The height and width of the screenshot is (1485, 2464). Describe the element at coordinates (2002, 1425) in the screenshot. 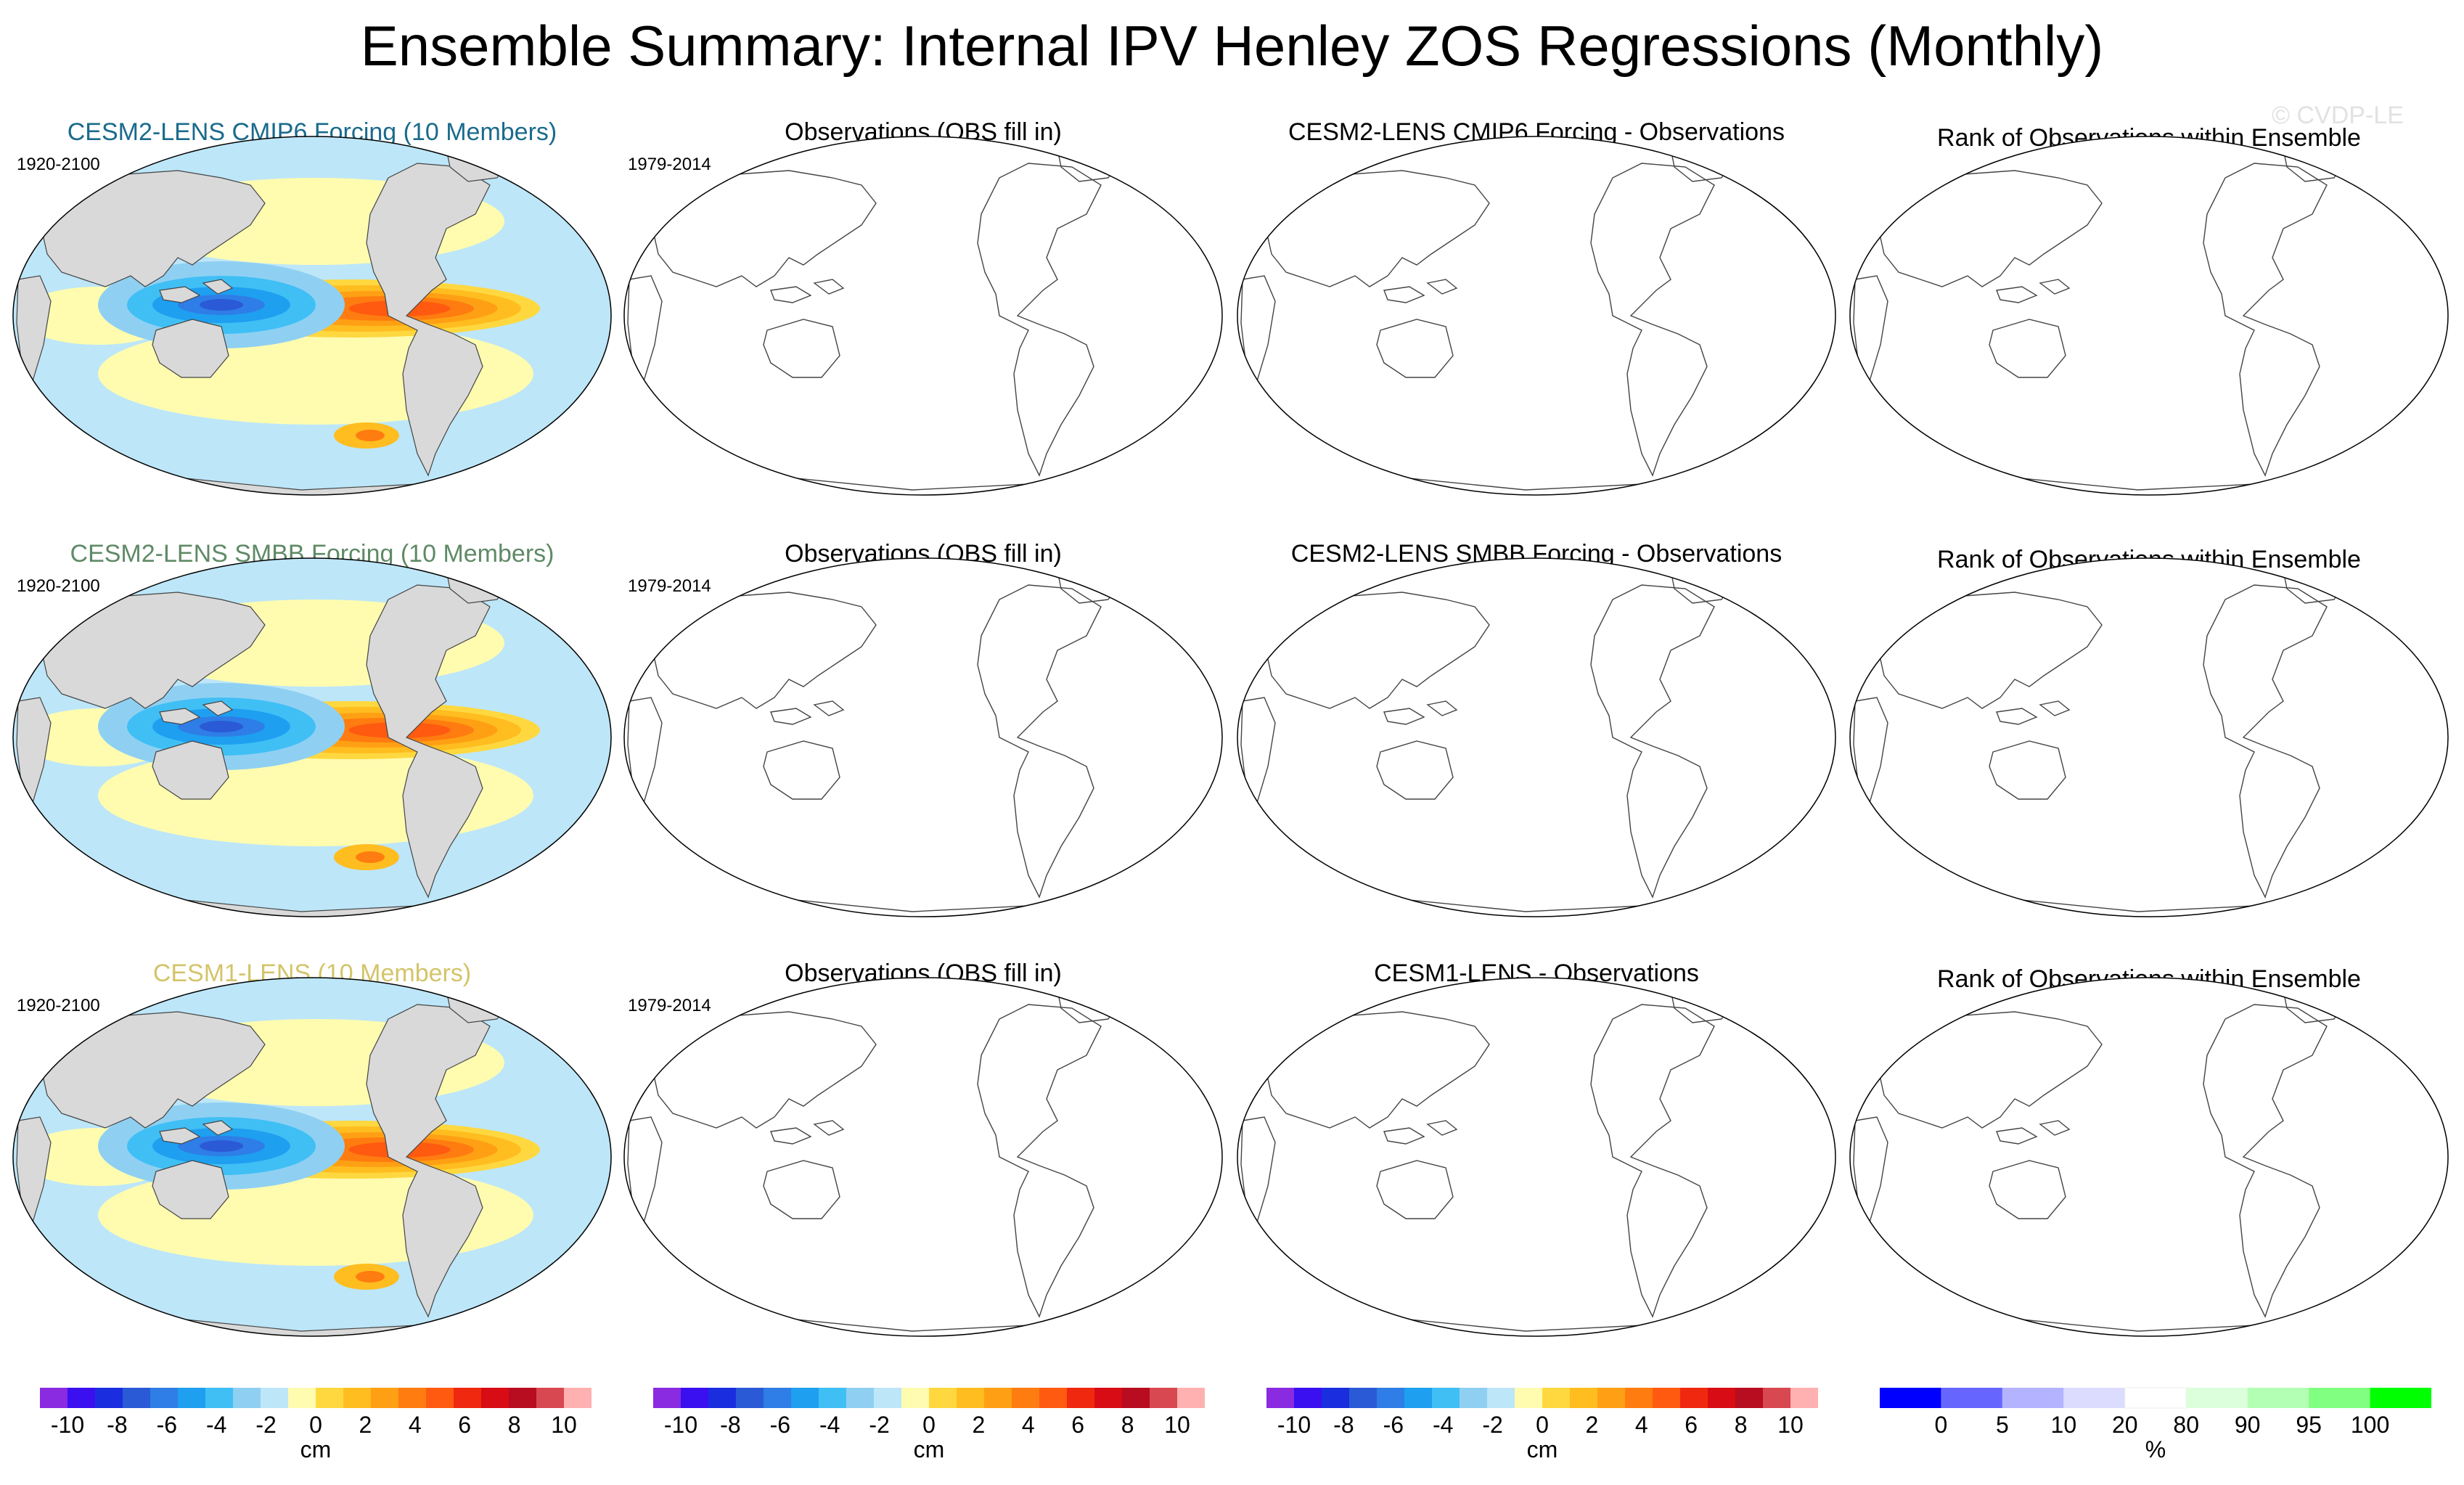

I see `colorbar-4-tick-label: 5` at that location.